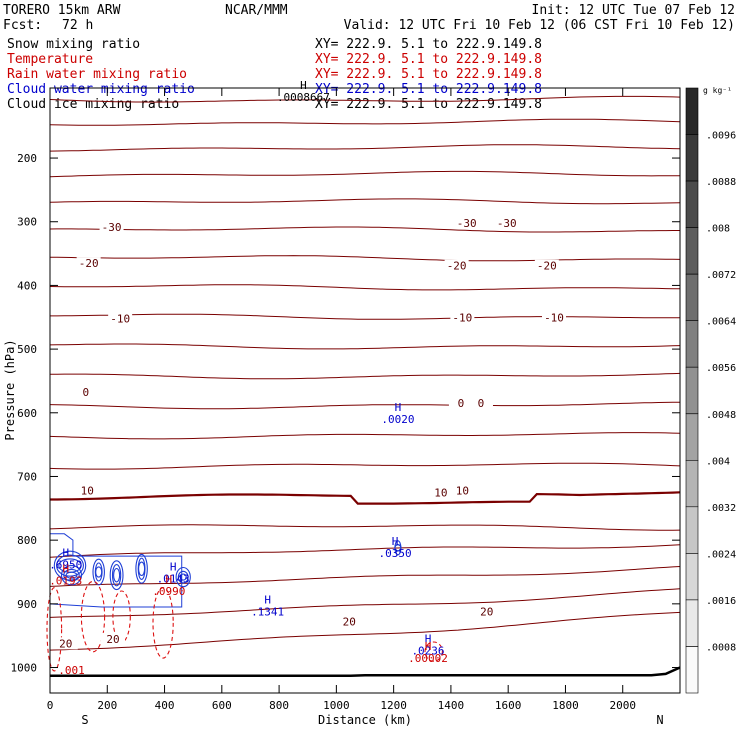 Image resolution: width=740 pixels, height=740 pixels. Describe the element at coordinates (77, 25) in the screenshot. I see `fcst-value: 72 h` at that location.